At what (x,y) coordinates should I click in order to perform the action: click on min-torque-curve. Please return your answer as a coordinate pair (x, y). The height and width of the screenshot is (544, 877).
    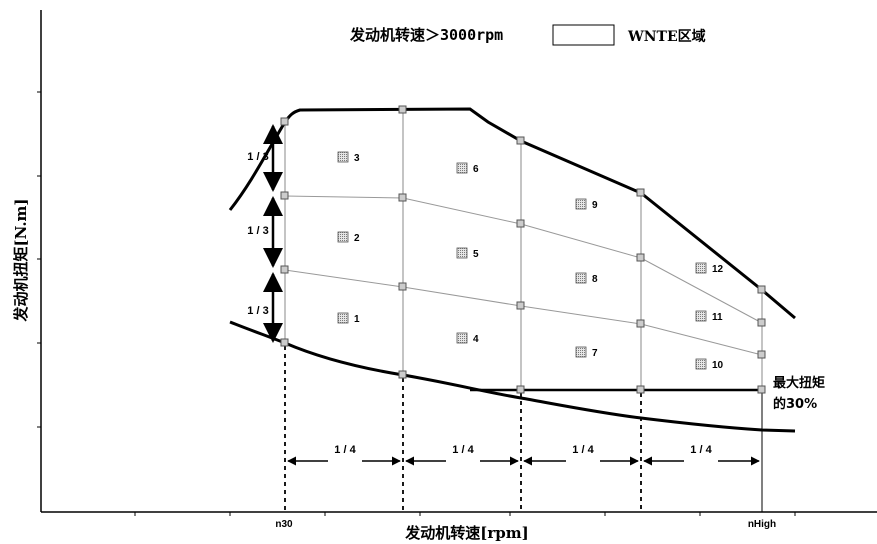
    Looking at the image, I should click on (512, 376).